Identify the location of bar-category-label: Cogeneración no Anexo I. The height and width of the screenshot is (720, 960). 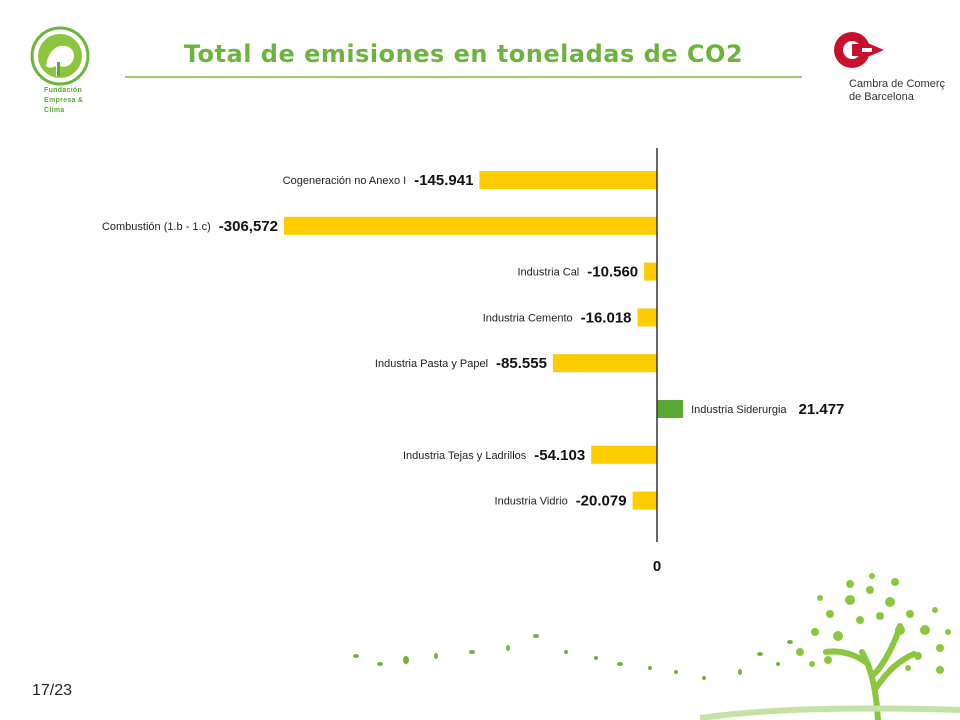
(345, 181).